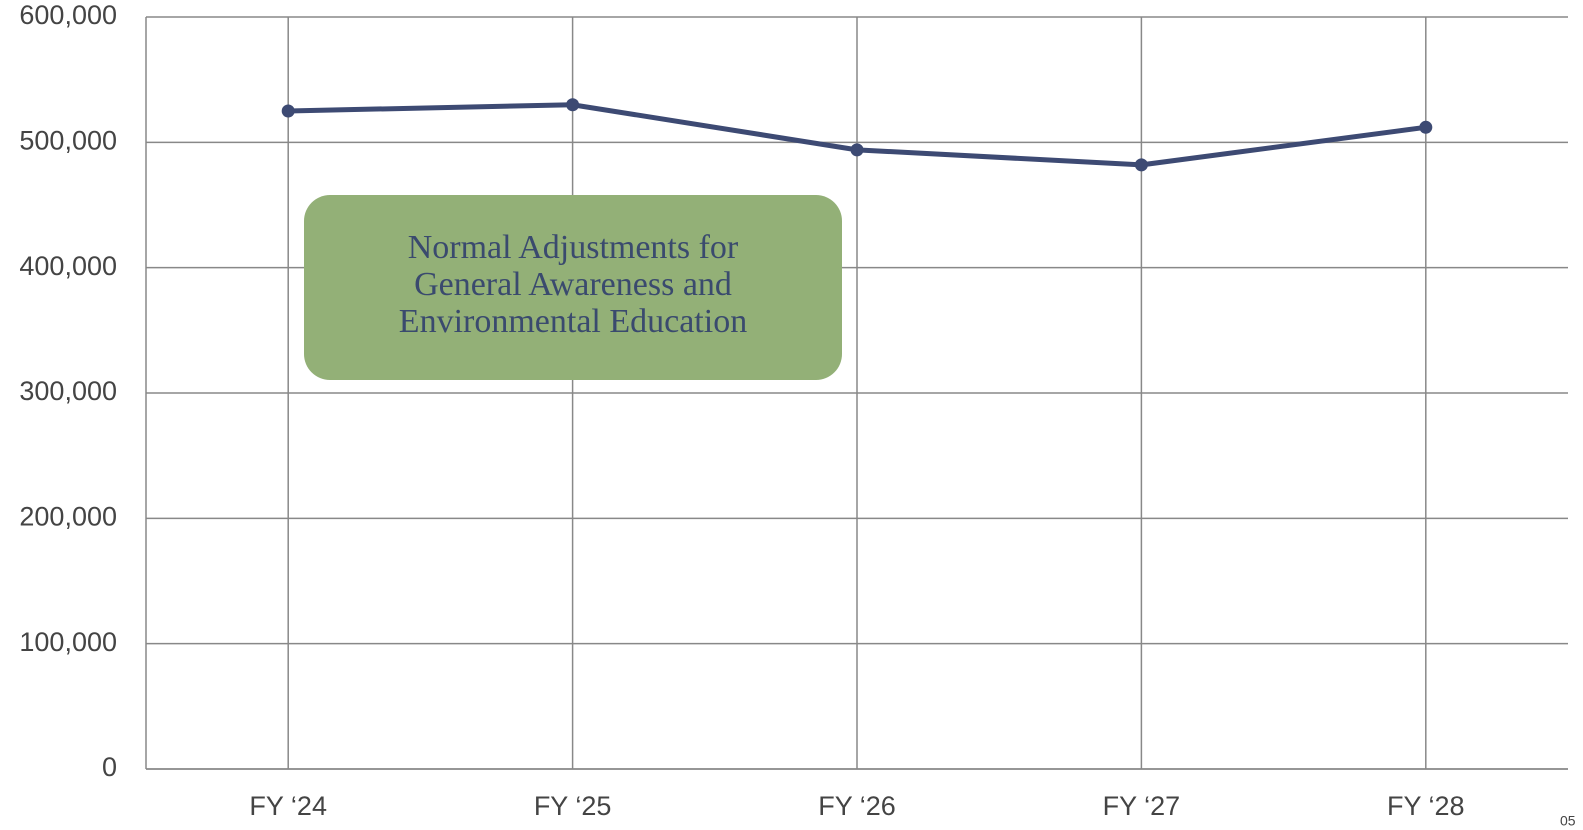 The height and width of the screenshot is (830, 1583). Describe the element at coordinates (68, 140) in the screenshot. I see `y-tick-label: 500,000` at that location.